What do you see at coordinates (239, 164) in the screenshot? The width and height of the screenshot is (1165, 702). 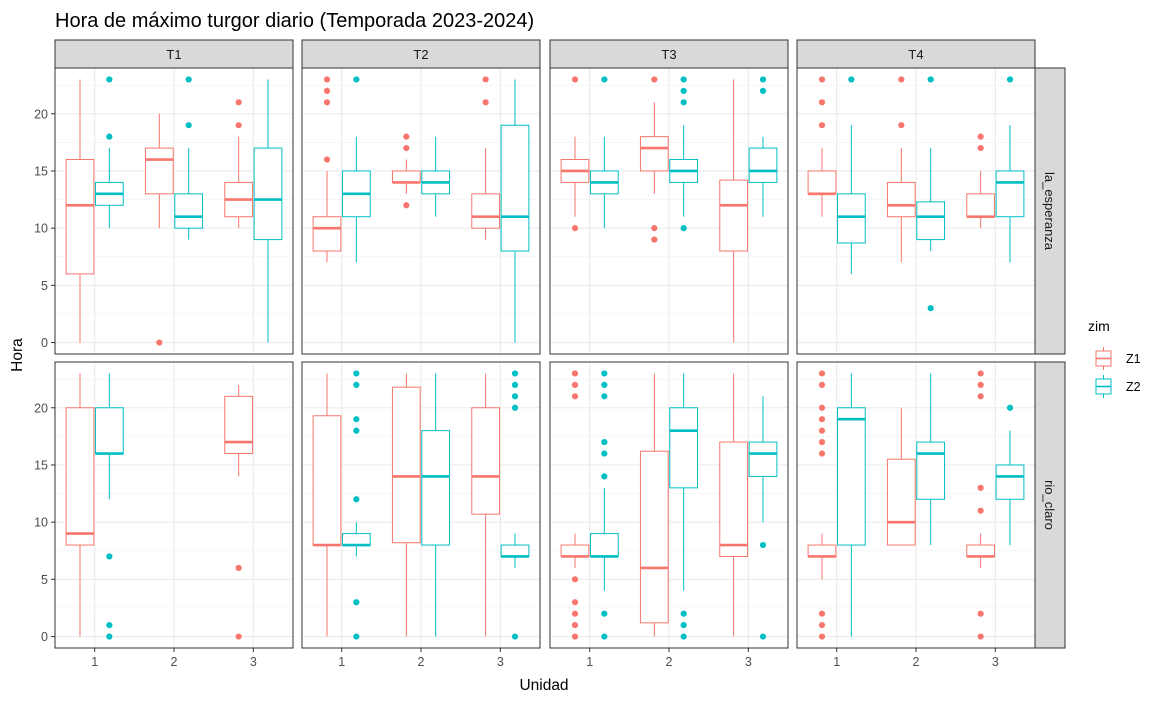 I see `boxplot-la-esperanza-t1-u3-z1` at bounding box center [239, 164].